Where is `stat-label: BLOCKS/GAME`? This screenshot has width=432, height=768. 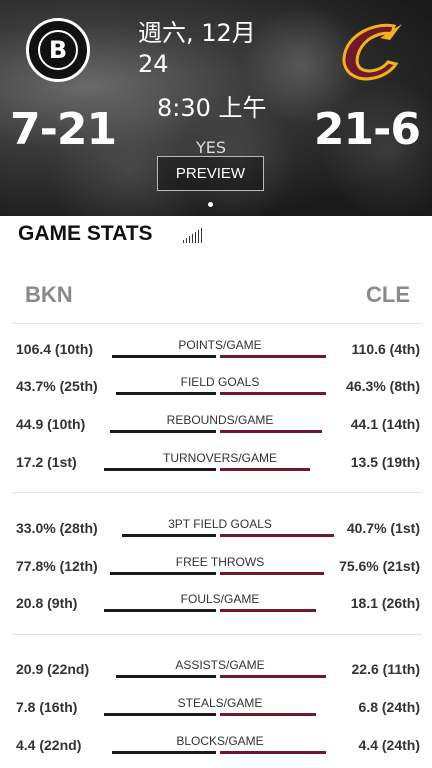 stat-label: BLOCKS/GAME is located at coordinates (220, 741).